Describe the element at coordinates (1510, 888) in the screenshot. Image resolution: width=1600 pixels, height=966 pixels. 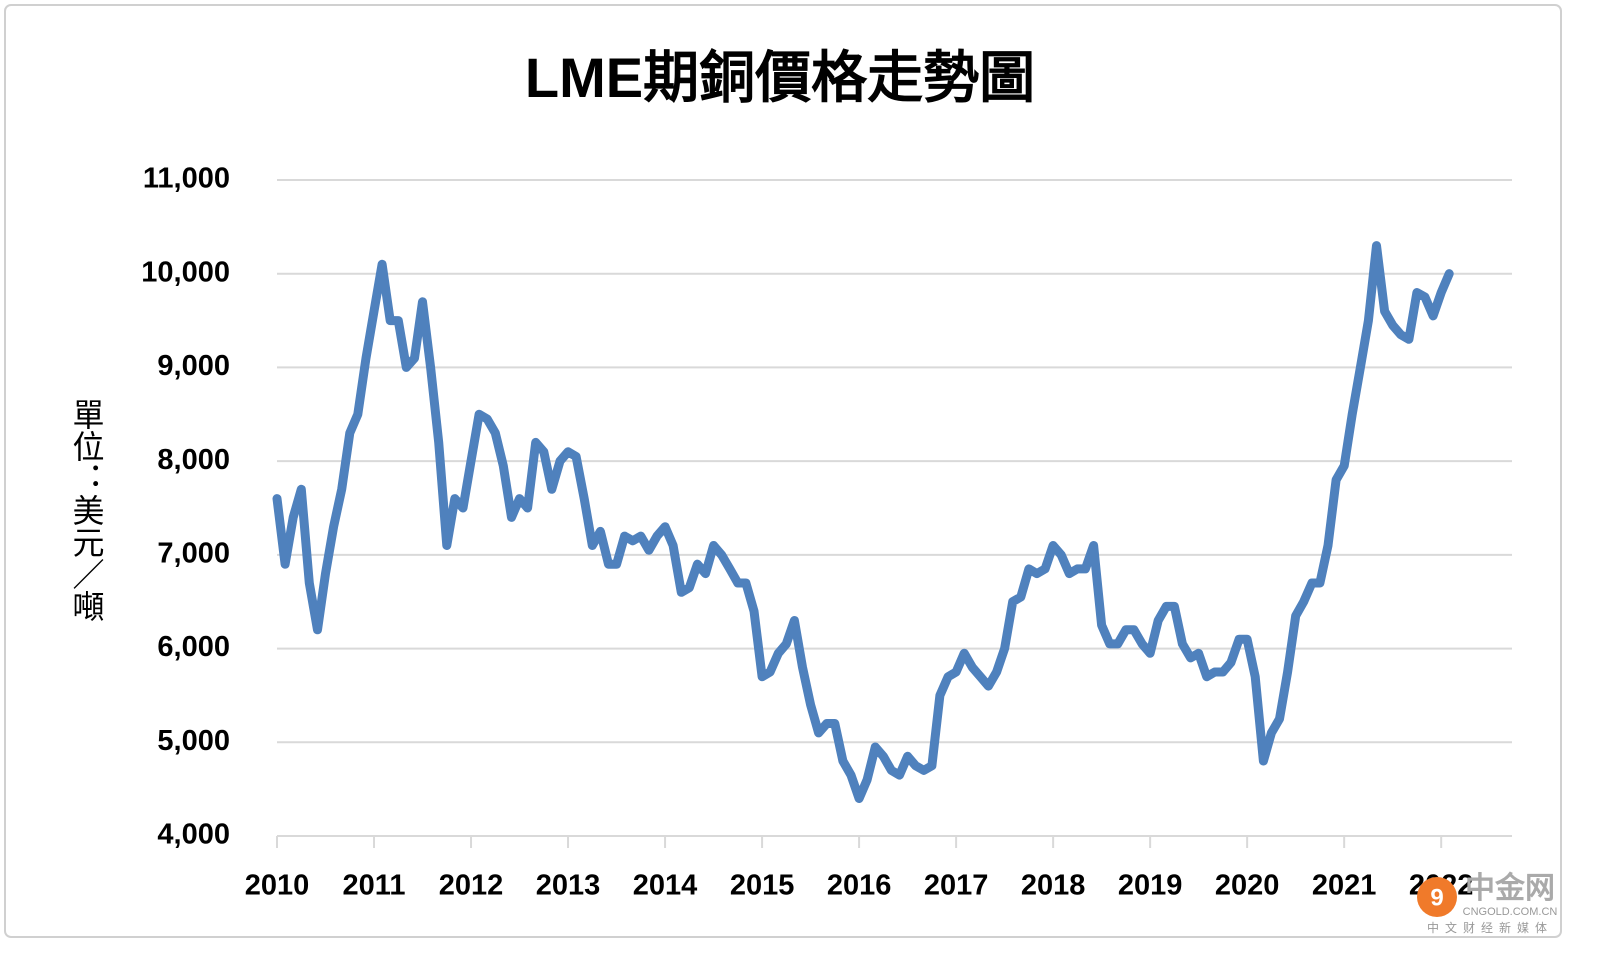
I see `watermark-name: 中金网` at that location.